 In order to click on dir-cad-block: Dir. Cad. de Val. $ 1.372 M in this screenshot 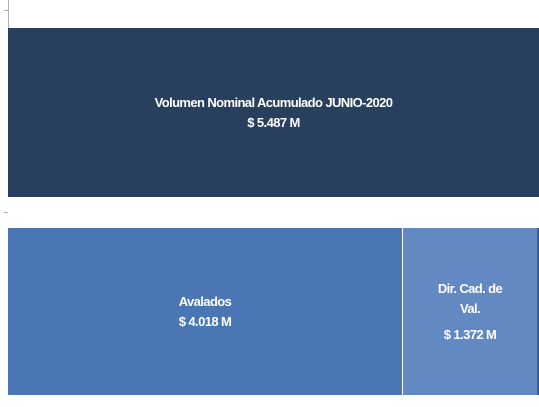, I will do `click(470, 311)`.